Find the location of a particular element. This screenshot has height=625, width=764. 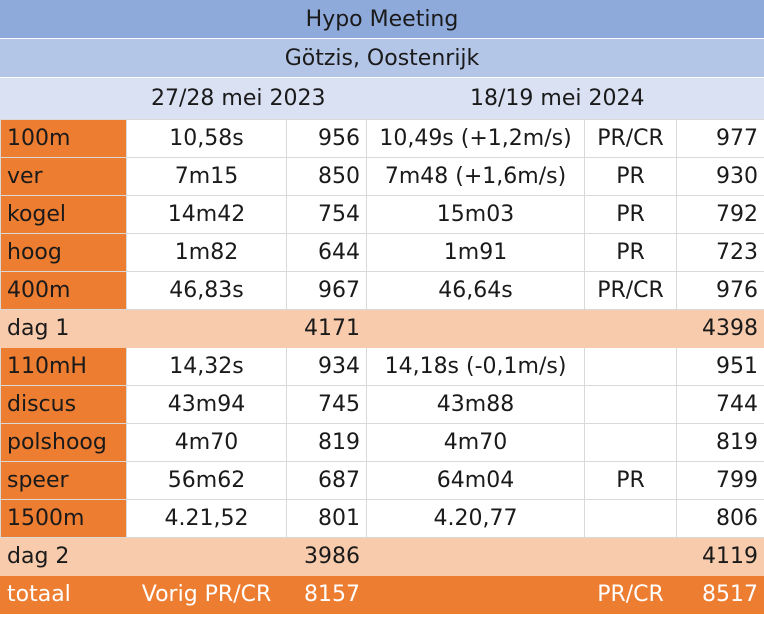

points-2023: 801 is located at coordinates (326, 518).